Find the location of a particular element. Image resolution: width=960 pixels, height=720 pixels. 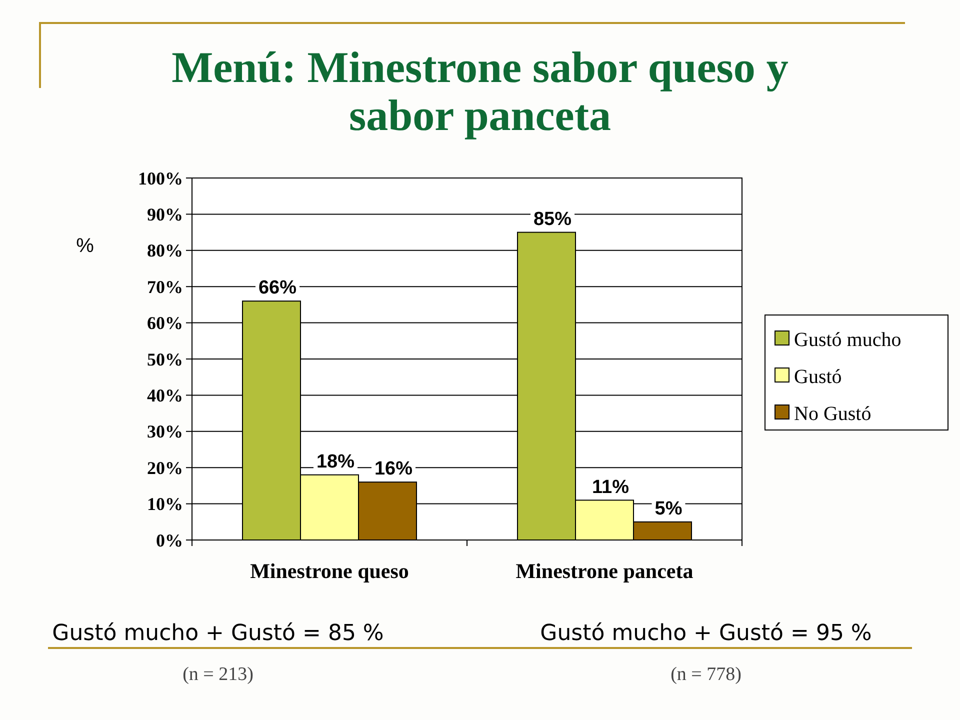

text: 11% is located at coordinates (610, 487).